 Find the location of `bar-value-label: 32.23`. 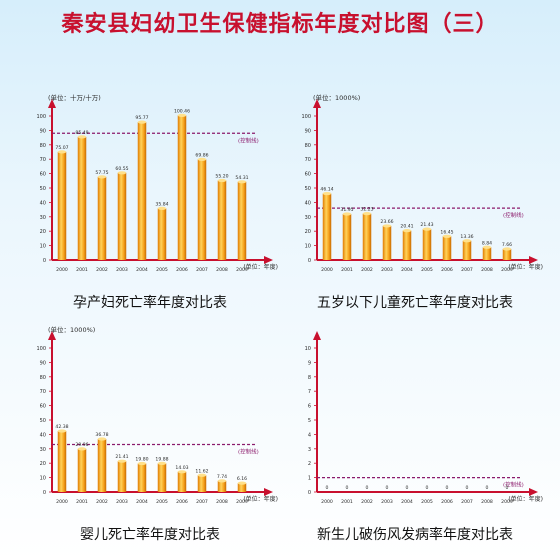

bar-value-label: 32.23 is located at coordinates (366, 210).